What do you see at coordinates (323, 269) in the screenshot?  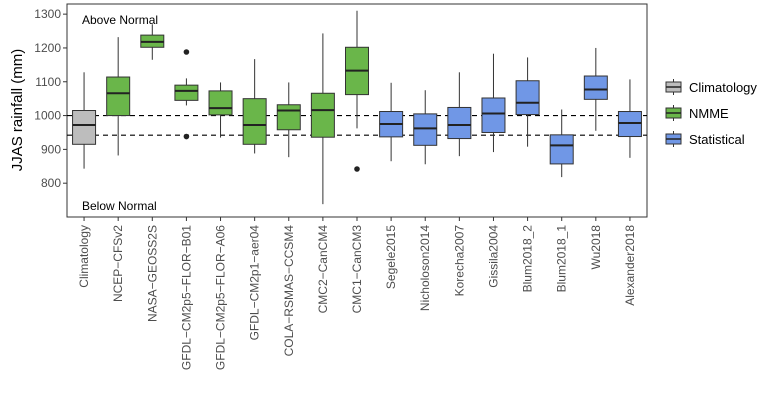 I see `x-tick-label: CMC2−CanCM4` at bounding box center [323, 269].